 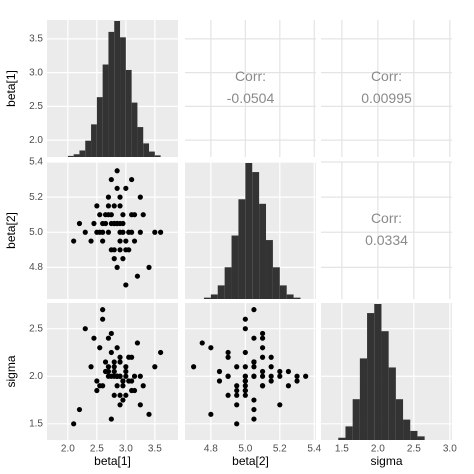 What do you see at coordinates (314, 449) in the screenshot?
I see `x-tick-label: 5.4` at bounding box center [314, 449].